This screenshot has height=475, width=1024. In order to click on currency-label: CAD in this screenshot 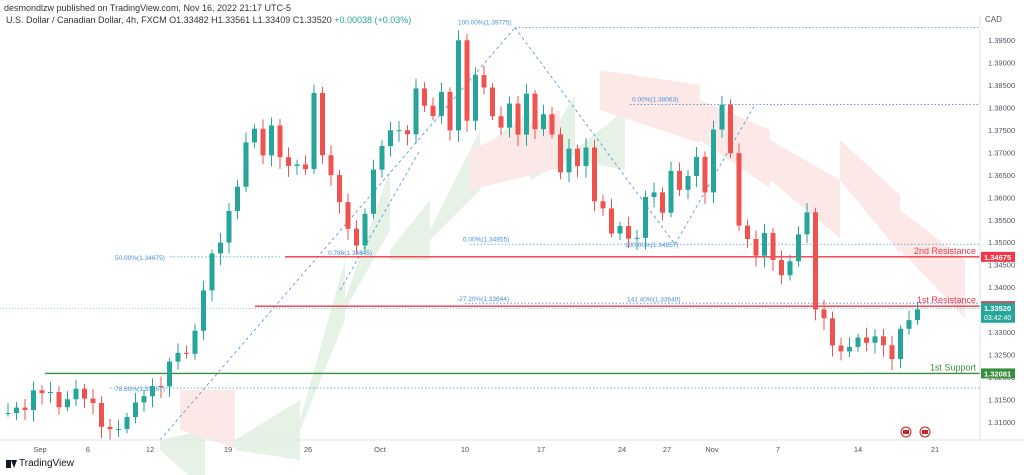, I will do `click(993, 19)`.